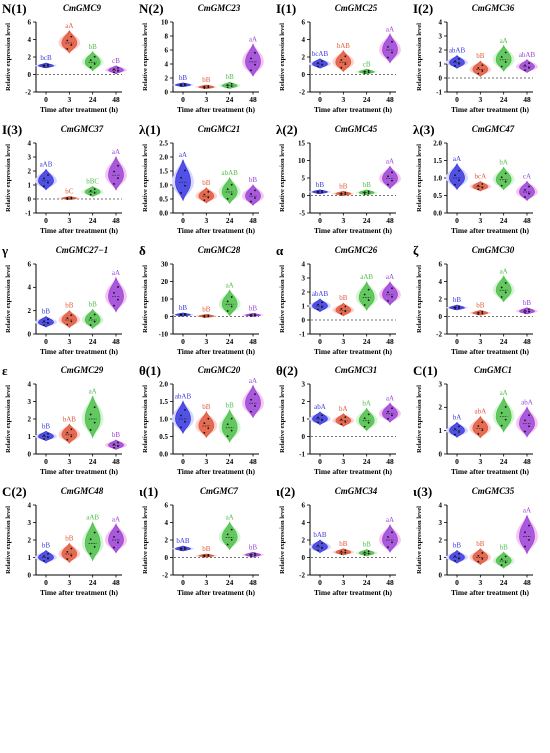 This screenshot has width=550, height=753. I want to click on gene-title: CmGMC26, so click(356, 250).